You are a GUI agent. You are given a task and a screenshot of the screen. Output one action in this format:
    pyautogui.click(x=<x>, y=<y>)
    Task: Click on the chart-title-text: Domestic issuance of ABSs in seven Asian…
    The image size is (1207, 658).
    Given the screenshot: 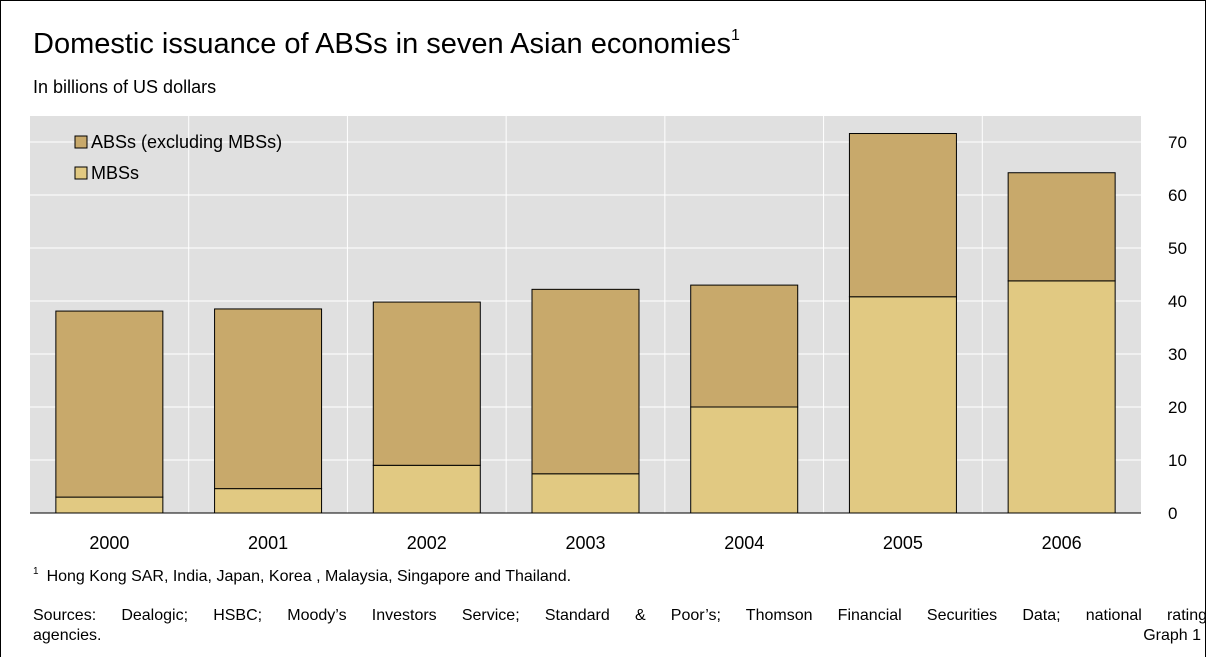 What is the action you would take?
    pyautogui.click(x=382, y=44)
    